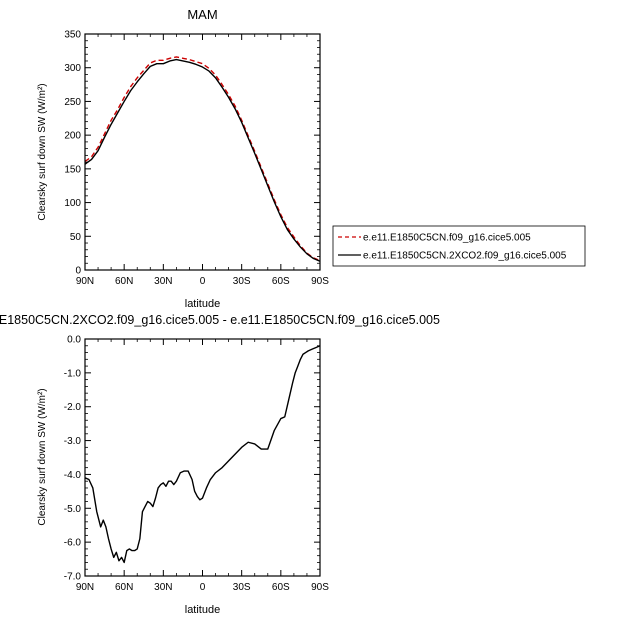  Describe the element at coordinates (202, 610) in the screenshot. I see `bottom-x-axis-label: latitude` at that location.